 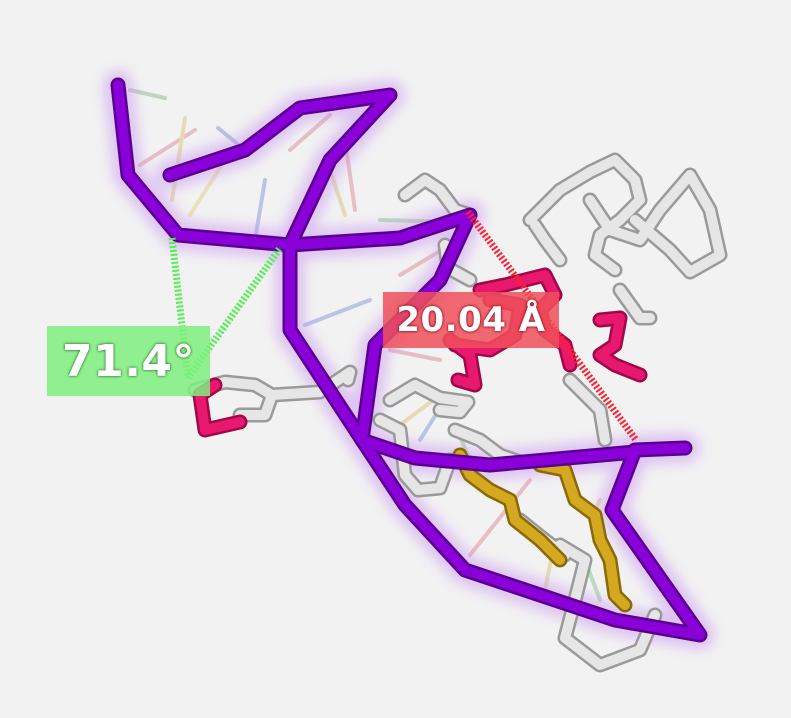 What do you see at coordinates (542, 530) in the screenshot?
I see `gold-residue` at bounding box center [542, 530].